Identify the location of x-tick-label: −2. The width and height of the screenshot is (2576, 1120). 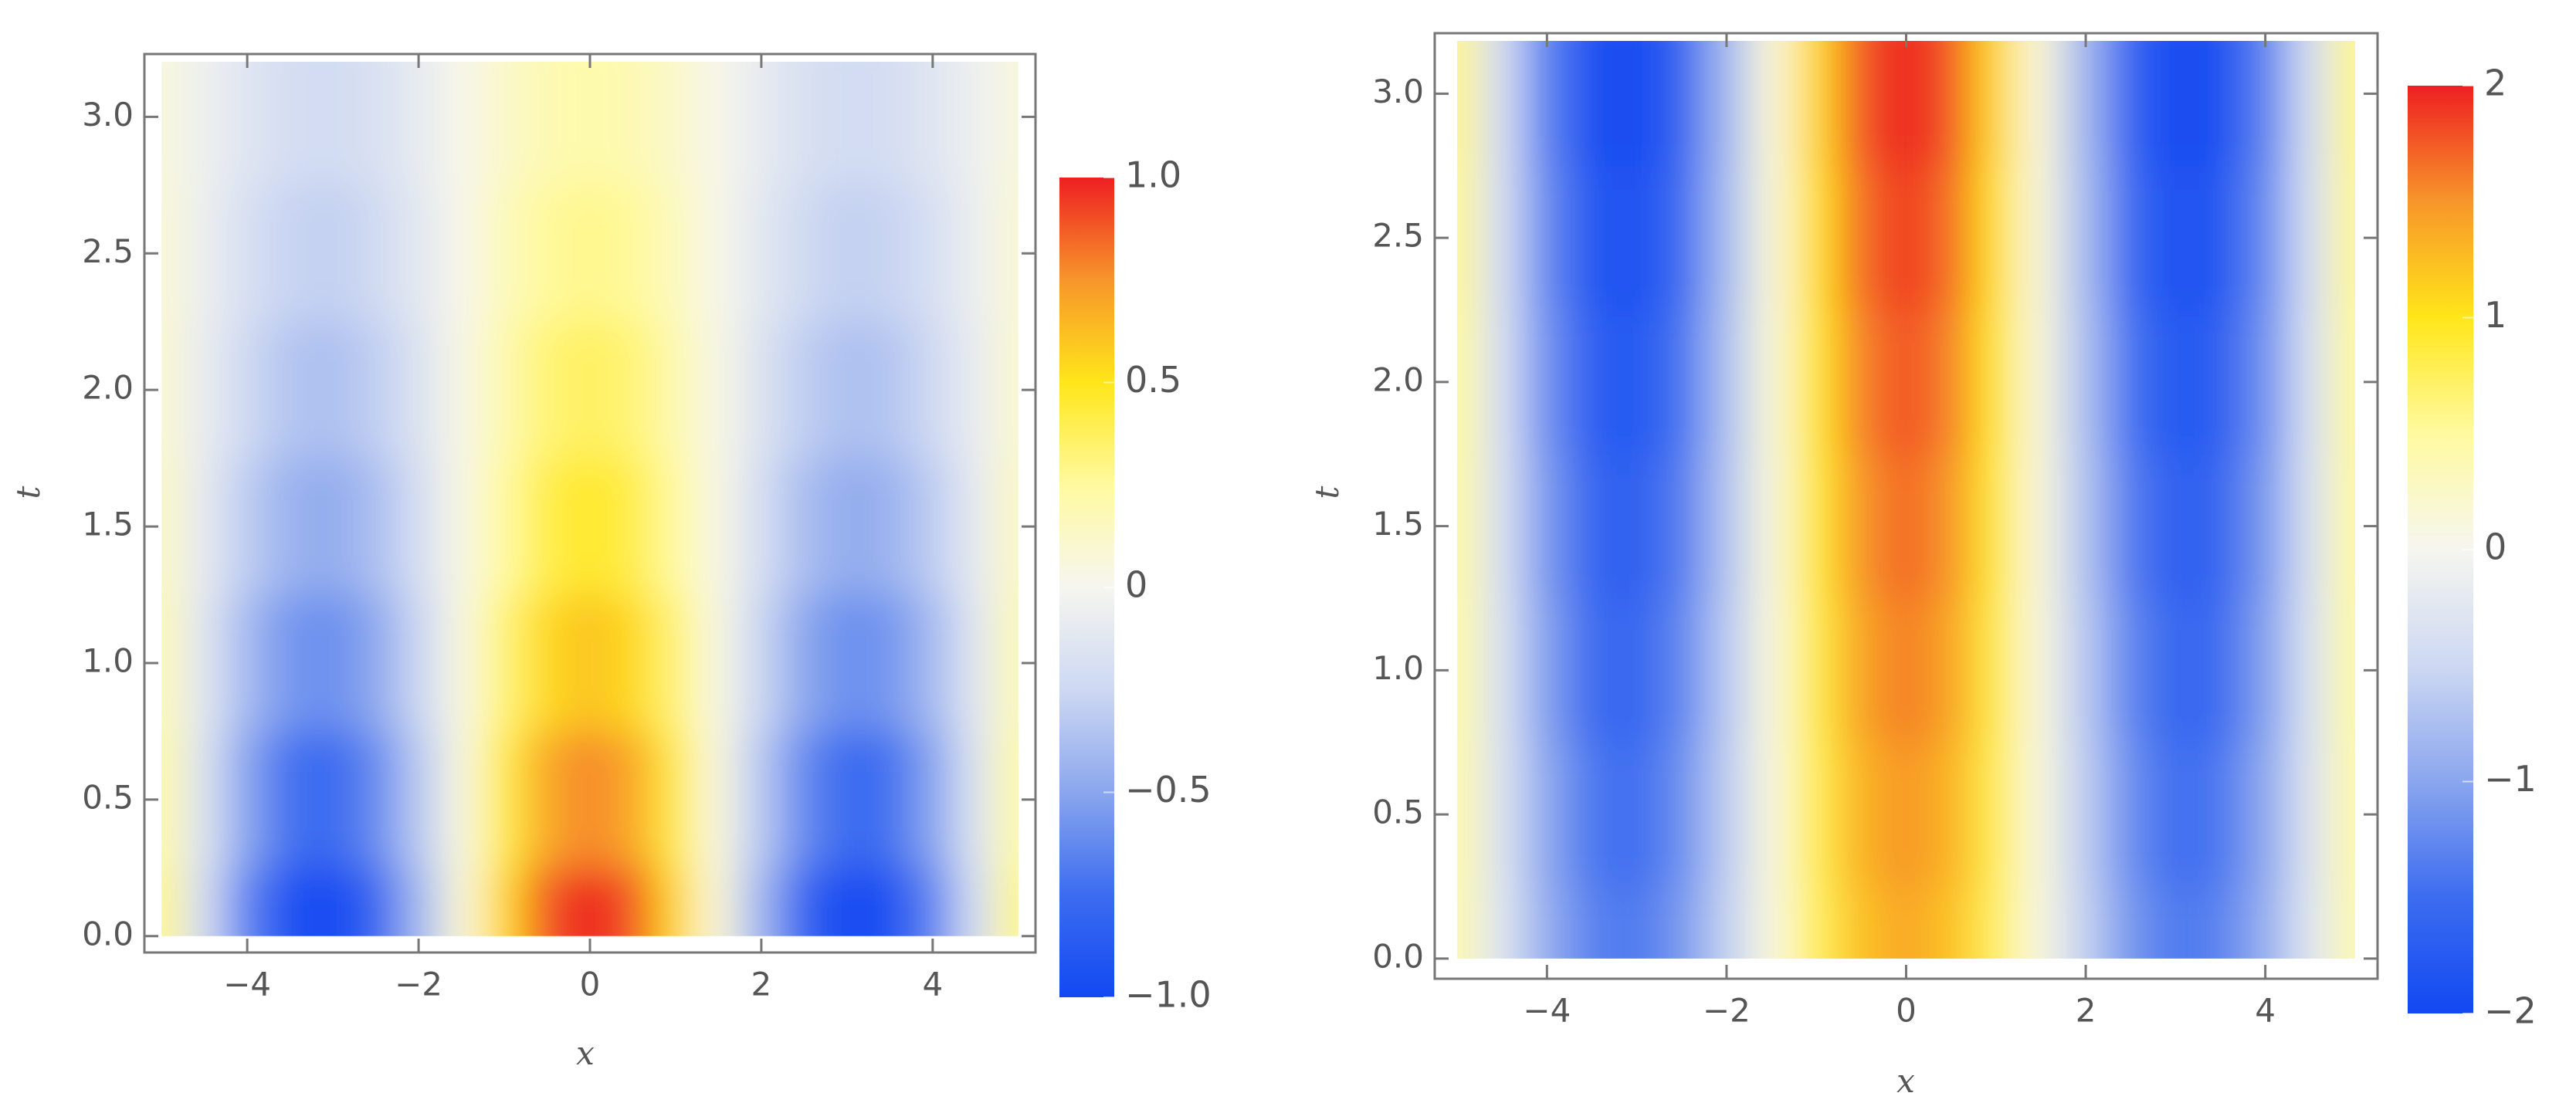
(418, 984).